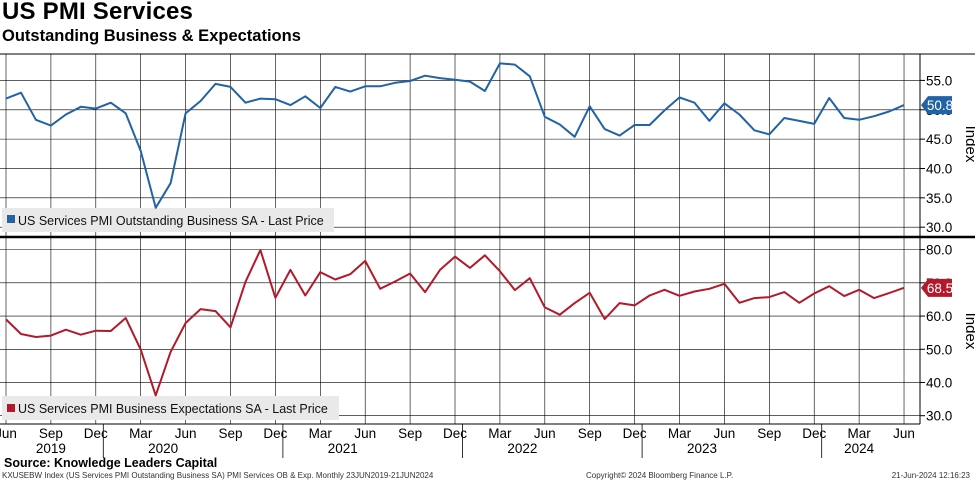 The height and width of the screenshot is (482, 975). I want to click on top-y-tick-label: 40.0, so click(939, 168).